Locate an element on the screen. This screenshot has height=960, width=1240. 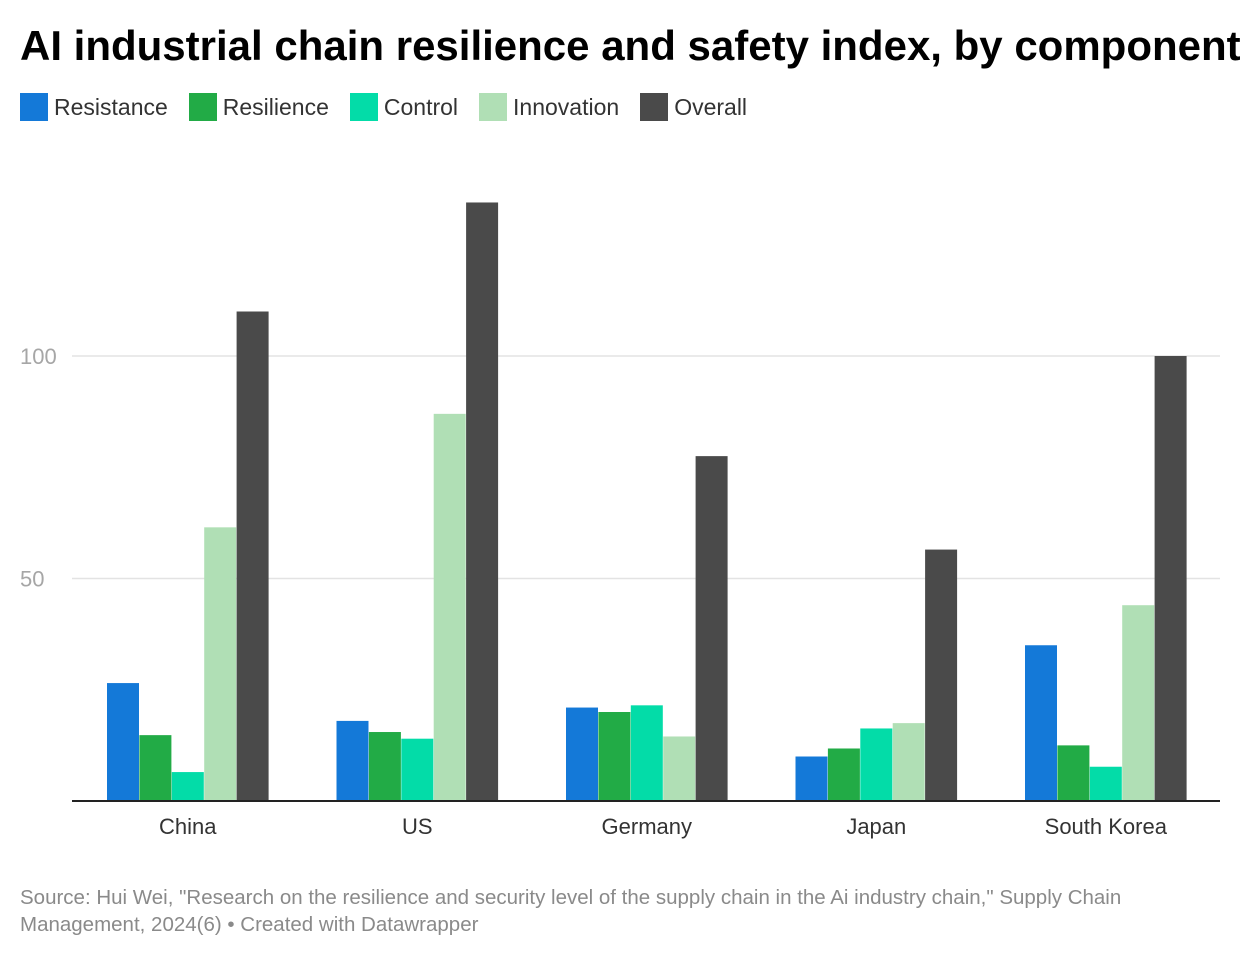
bar-resilience-japan is located at coordinates (843, 774).